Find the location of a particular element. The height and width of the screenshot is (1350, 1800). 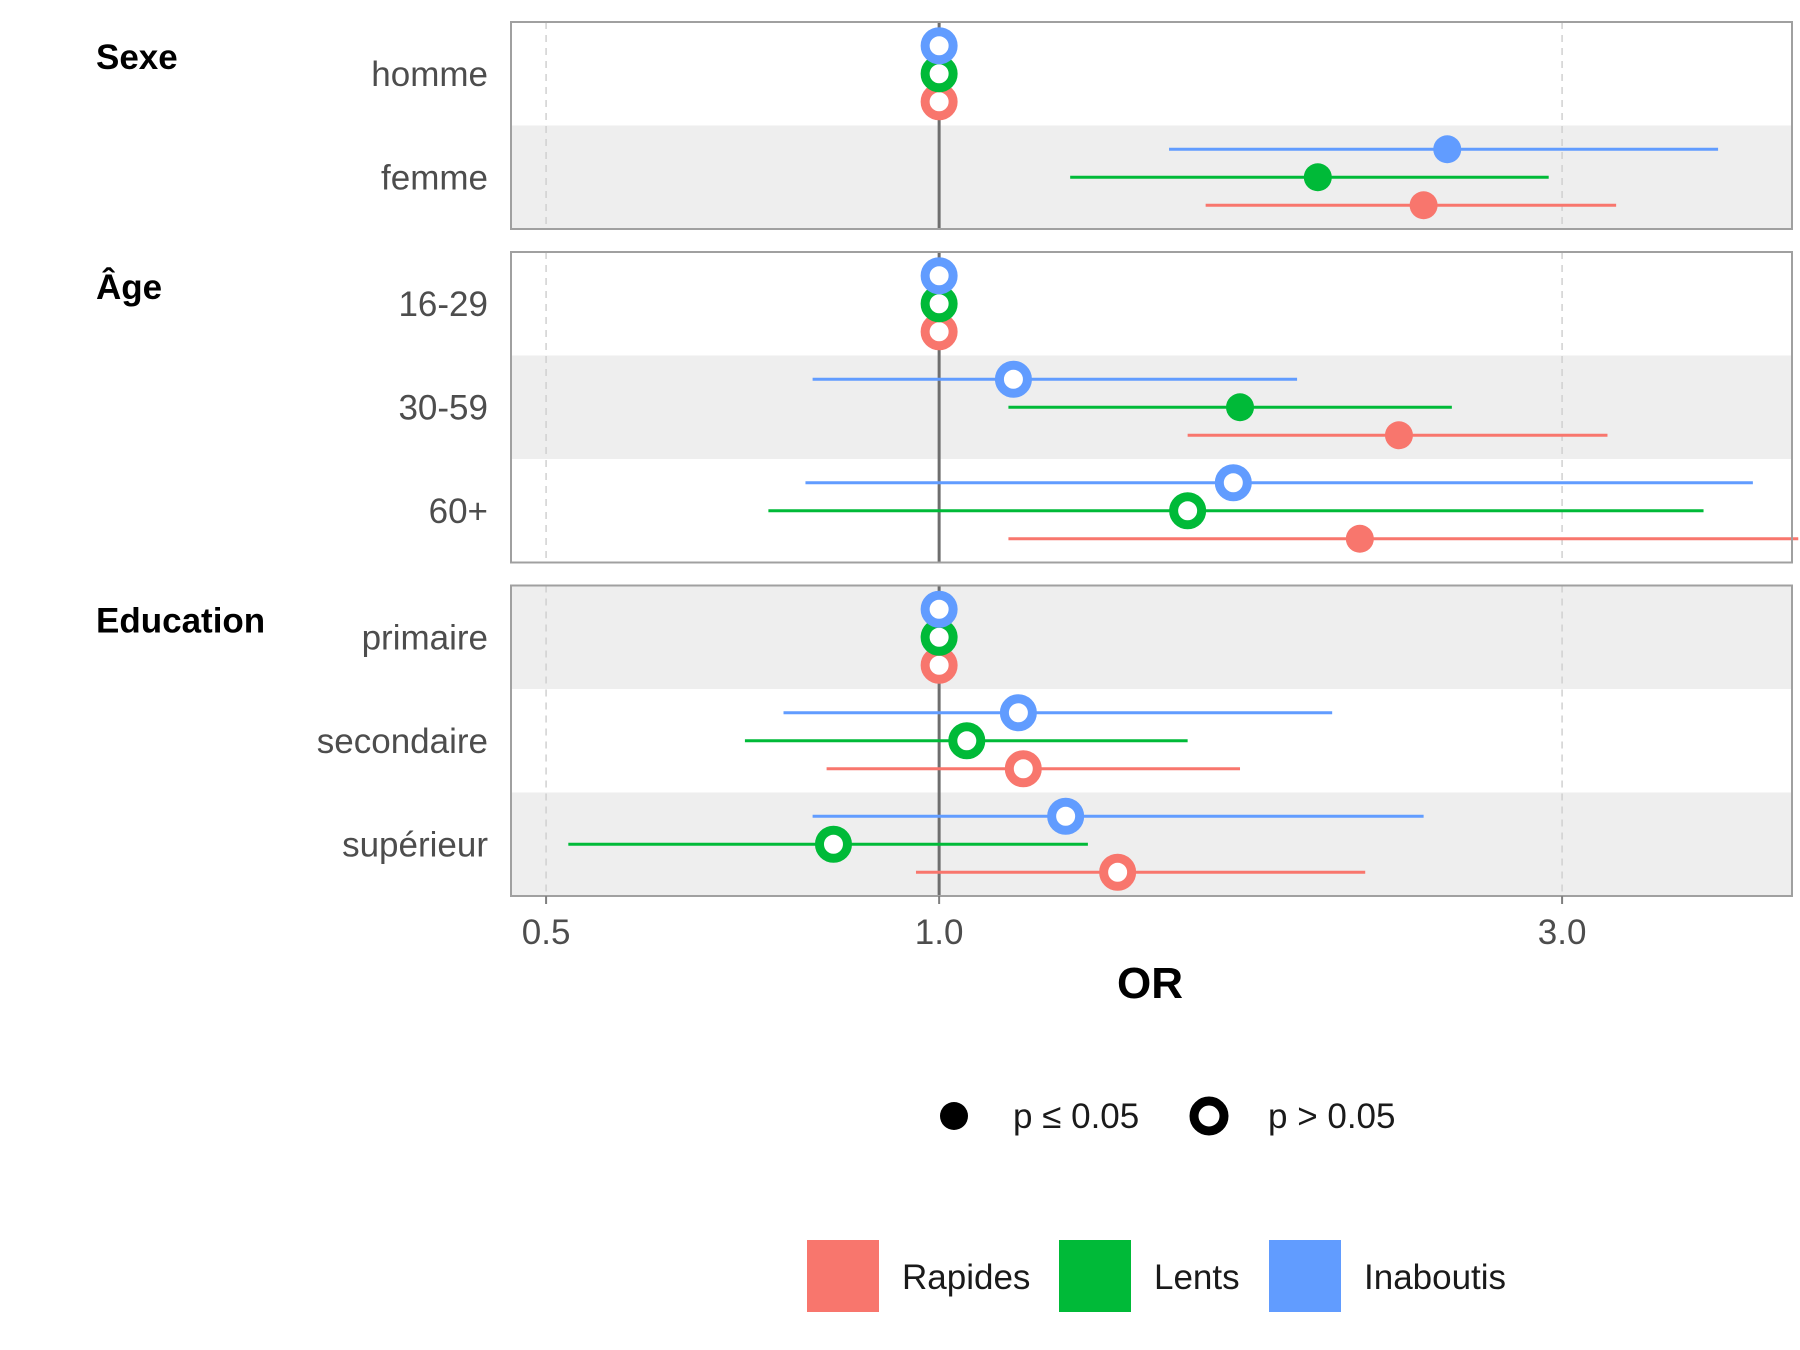

x-tick-label: 3.0 is located at coordinates (1562, 932).